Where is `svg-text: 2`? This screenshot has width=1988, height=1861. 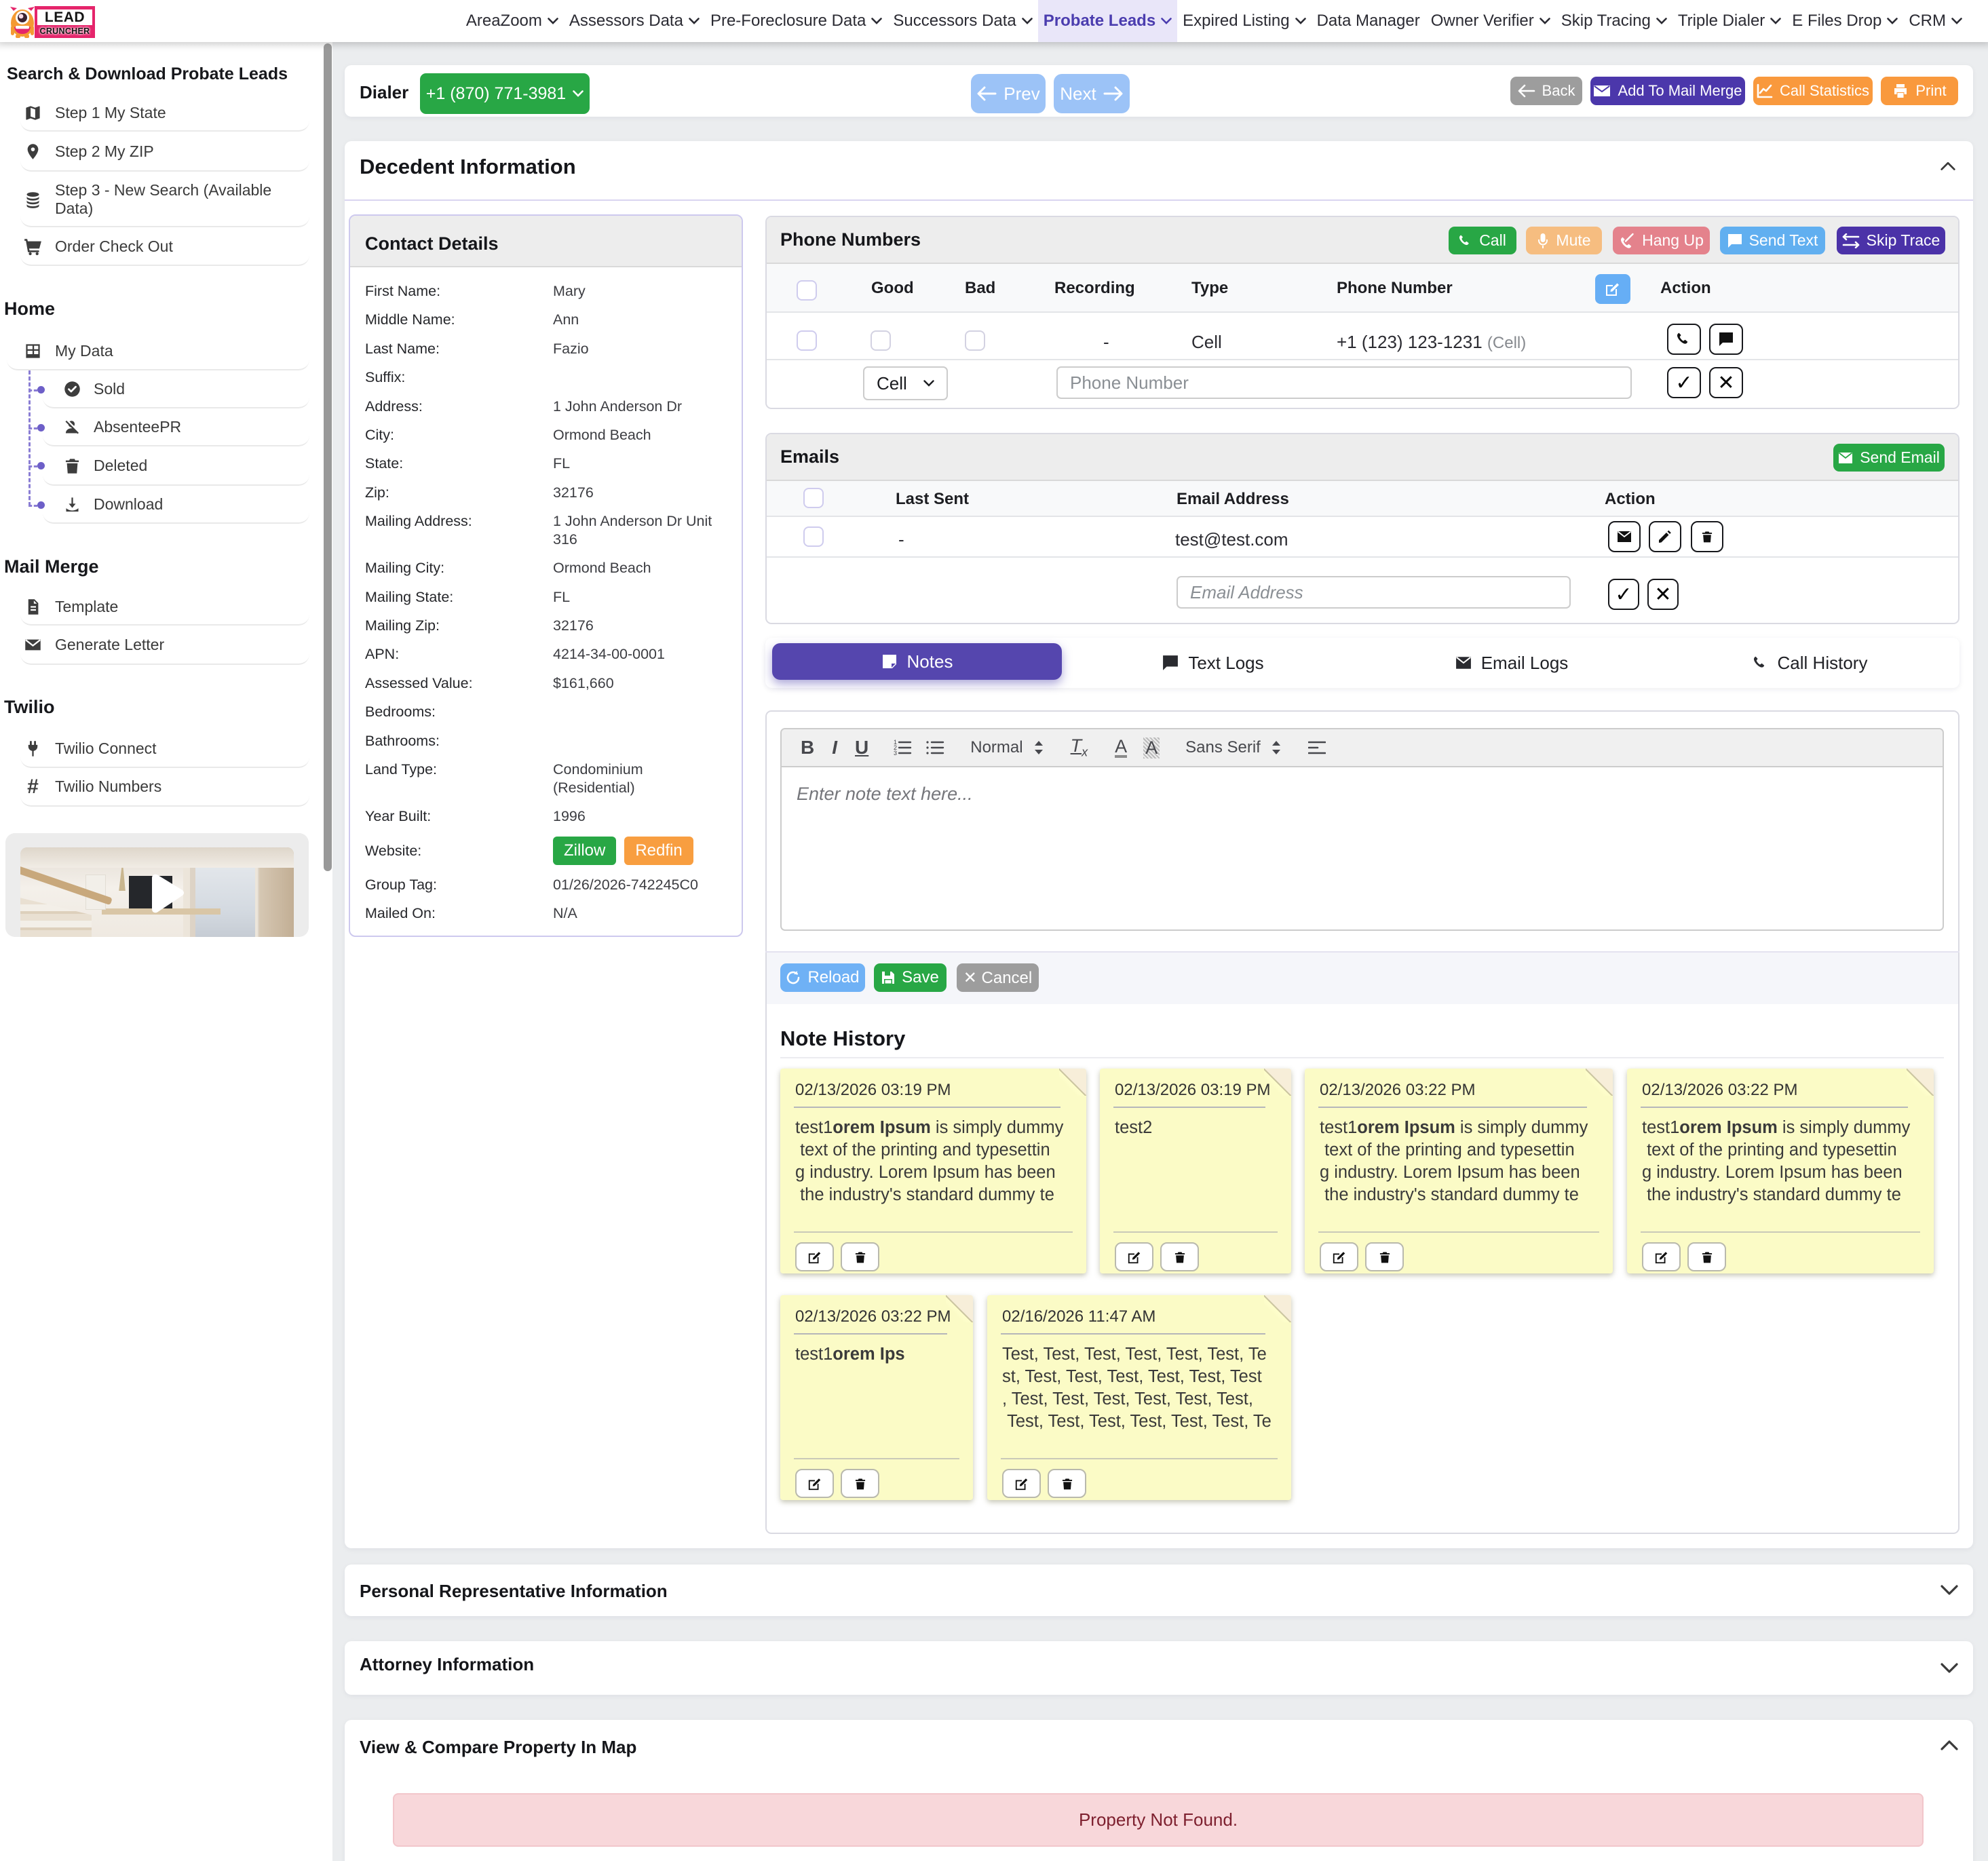
svg-text: 2 is located at coordinates (895, 747).